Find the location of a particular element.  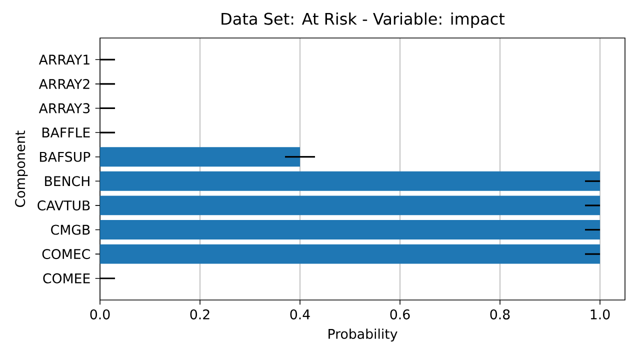

y-tick-label: ARRAY3 is located at coordinates (64, 108).